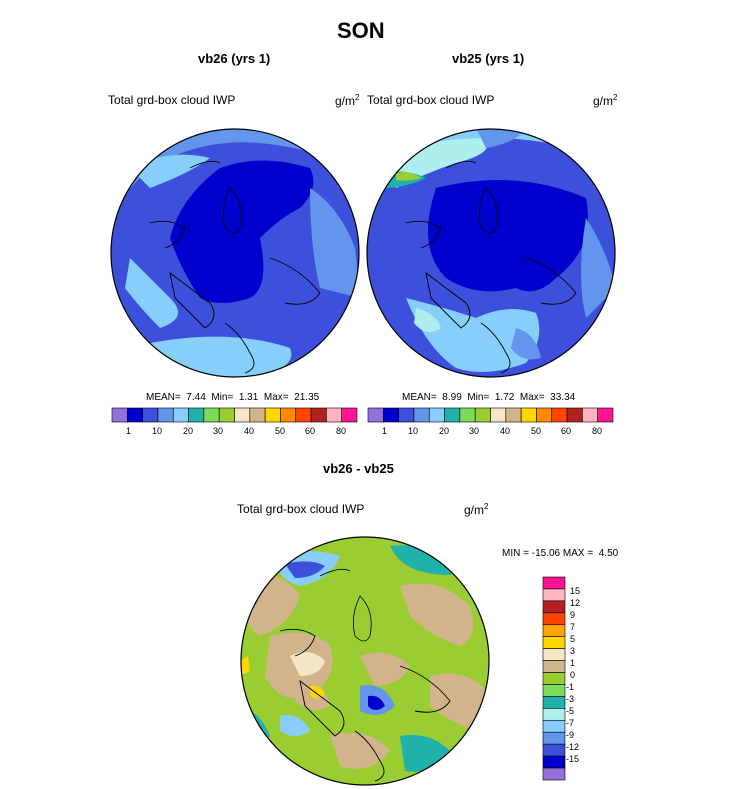 The image size is (733, 789). Describe the element at coordinates (491, 253) in the screenshot. I see `panel-2-map` at that location.